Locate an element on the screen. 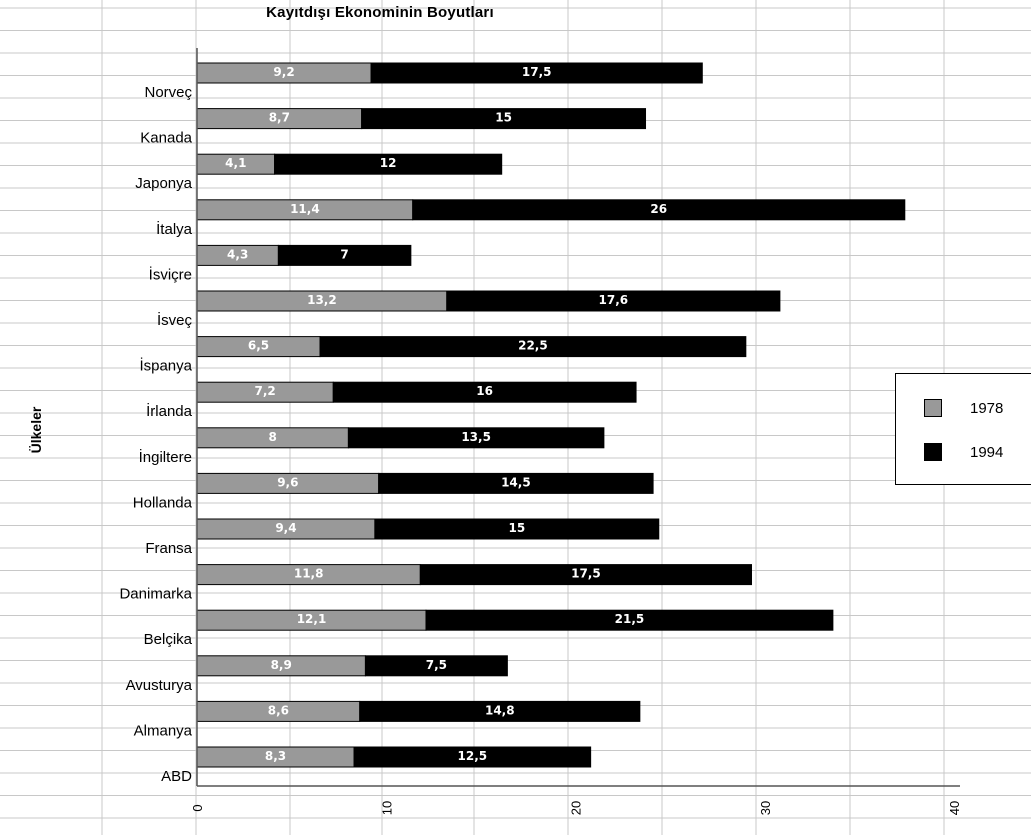  category-label-8: İngiltere is located at coordinates (165, 457).